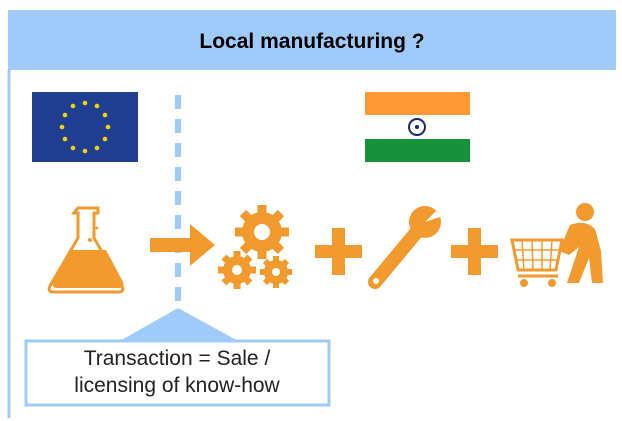  Describe the element at coordinates (417, 127) in the screenshot. I see `india-flag` at that location.